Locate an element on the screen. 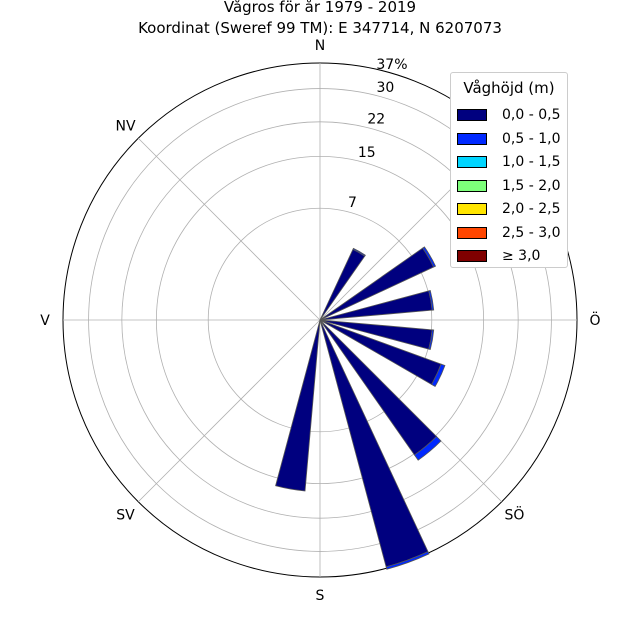 This screenshot has height=640, width=640. radial-tick-label: 7 is located at coordinates (352, 203).